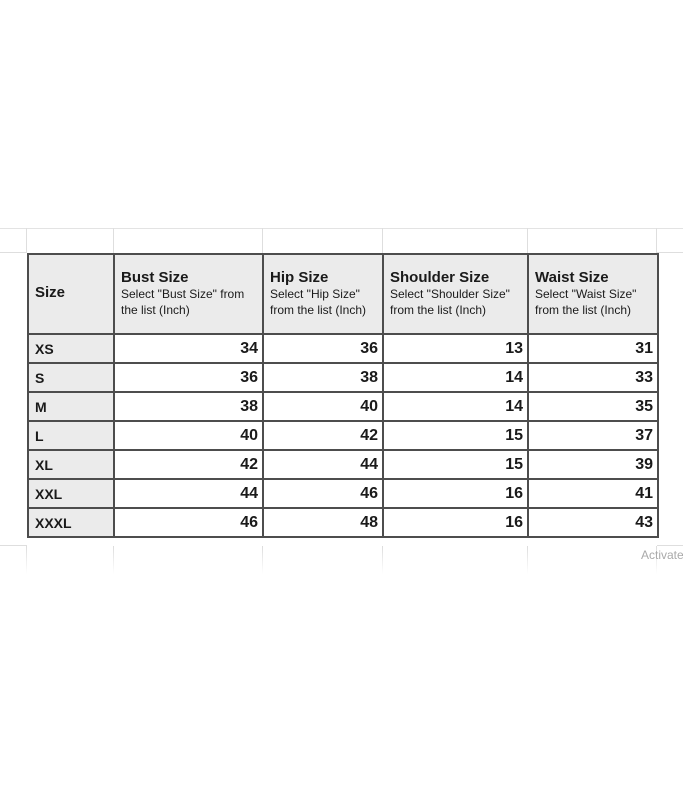 This screenshot has width=683, height=800. Describe the element at coordinates (188, 435) in the screenshot. I see `bust-value: 40` at that location.